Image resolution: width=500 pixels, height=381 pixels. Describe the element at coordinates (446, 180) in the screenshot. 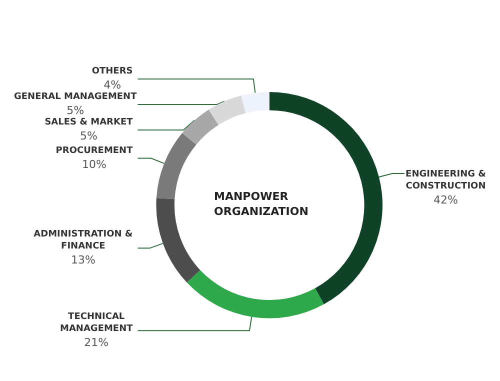

I see `slice-label: ENGINEERING & CONSTRUCTION` at that location.